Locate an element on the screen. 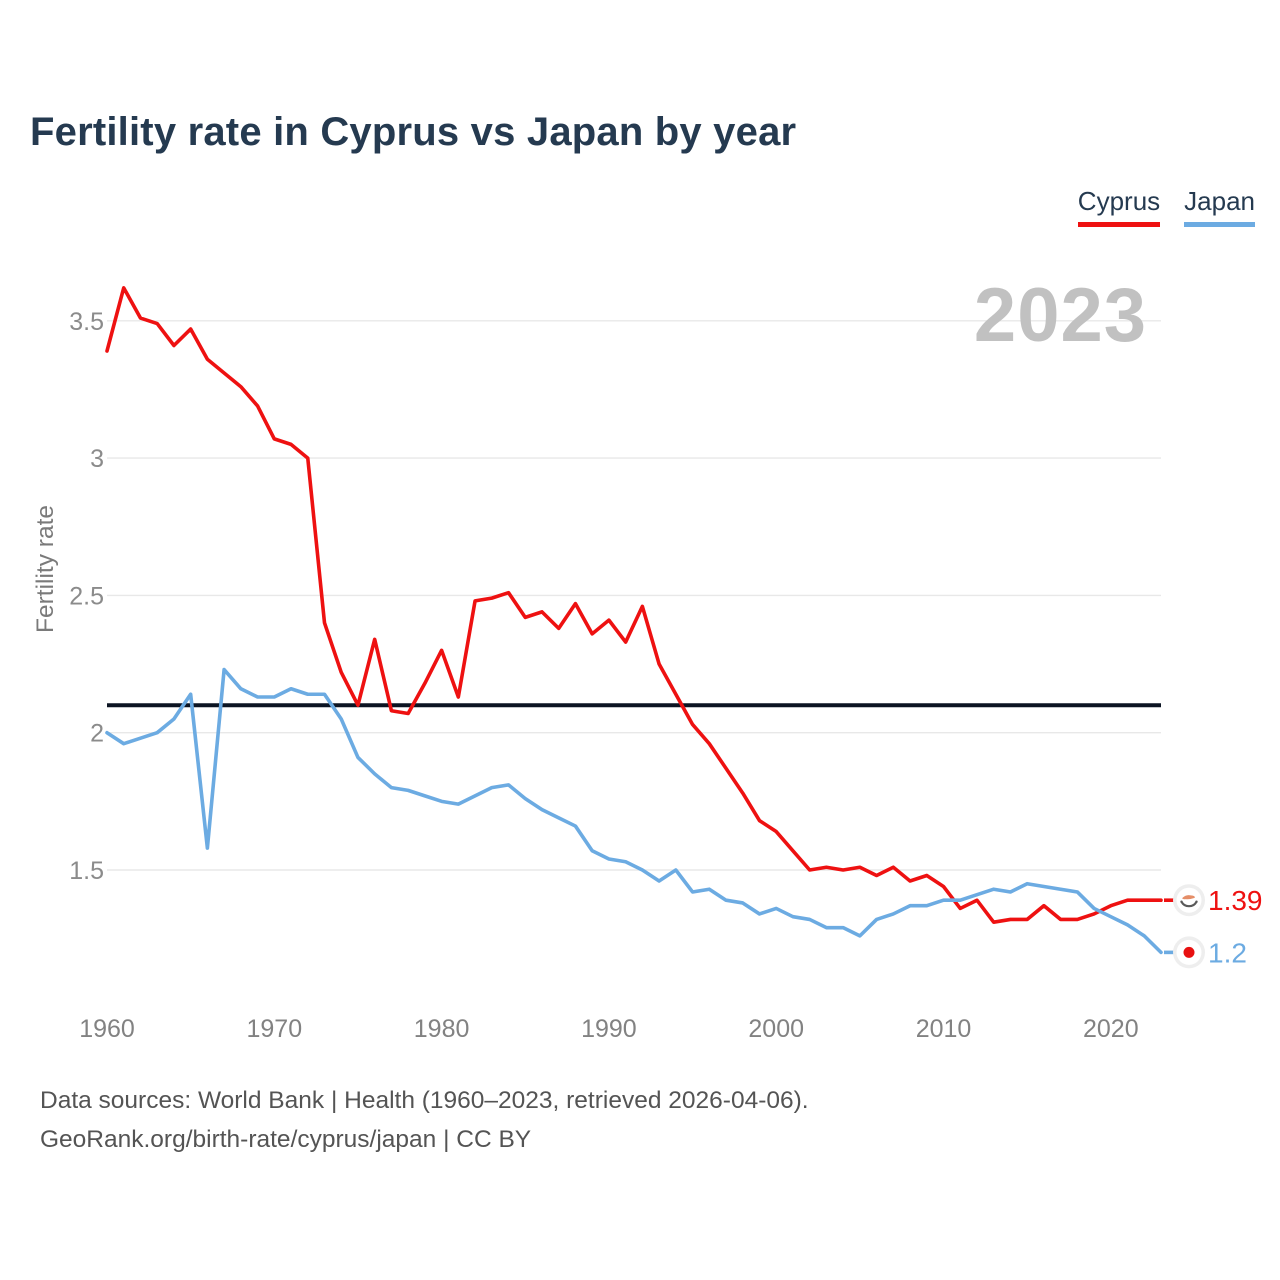 The height and width of the screenshot is (1280, 1280). japan-flag-icon is located at coordinates (1189, 952).